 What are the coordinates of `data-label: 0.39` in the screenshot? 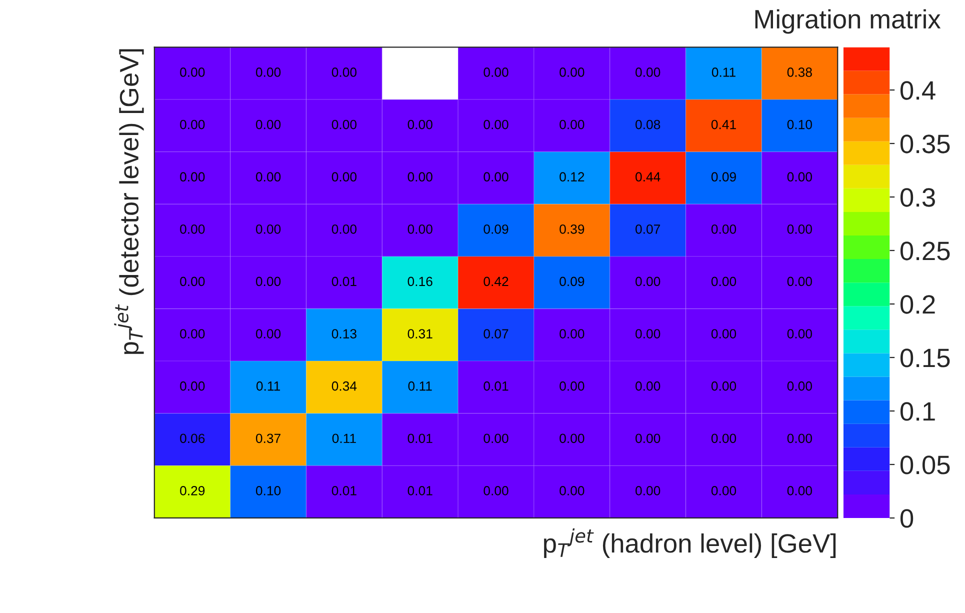 It's located at (572, 229).